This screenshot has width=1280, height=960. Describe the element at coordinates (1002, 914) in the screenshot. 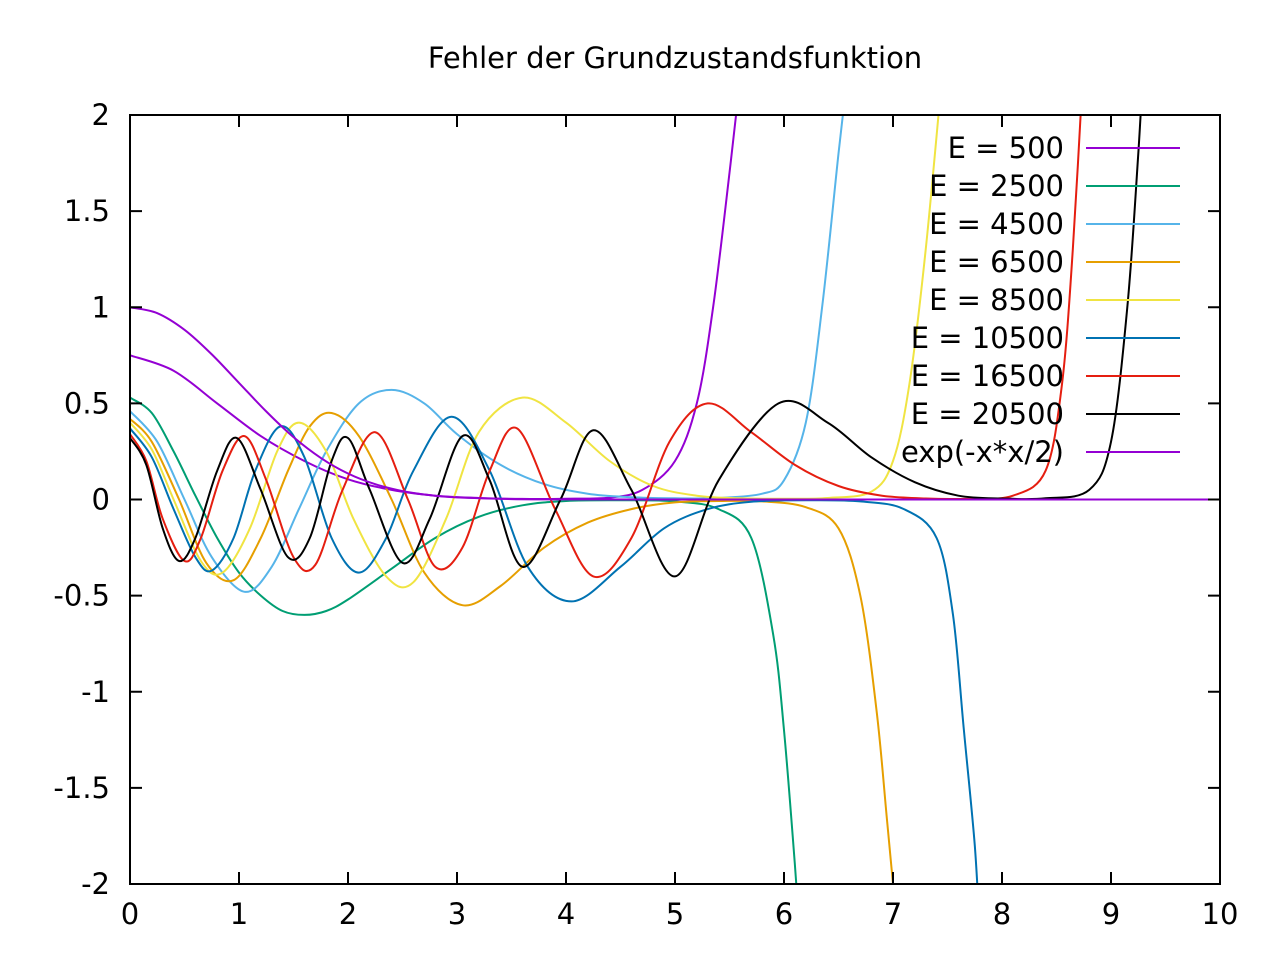

I see `x-tick-label: 8` at that location.